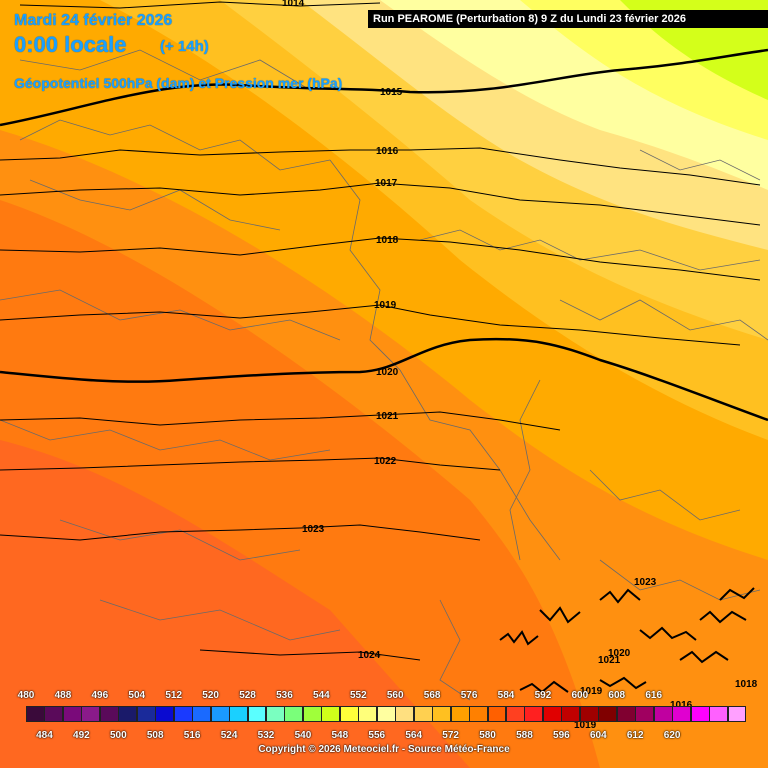 This screenshot has height=768, width=768. Describe the element at coordinates (645, 582) in the screenshot. I see `isobar-label: 1023` at that location.